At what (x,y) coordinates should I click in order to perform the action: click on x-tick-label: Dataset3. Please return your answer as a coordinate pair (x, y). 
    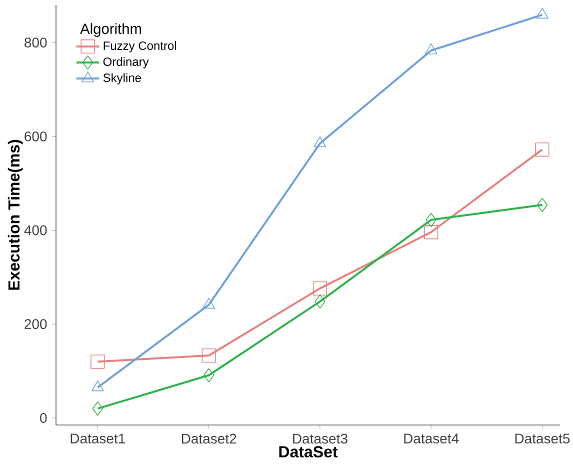
    Looking at the image, I should click on (320, 439).